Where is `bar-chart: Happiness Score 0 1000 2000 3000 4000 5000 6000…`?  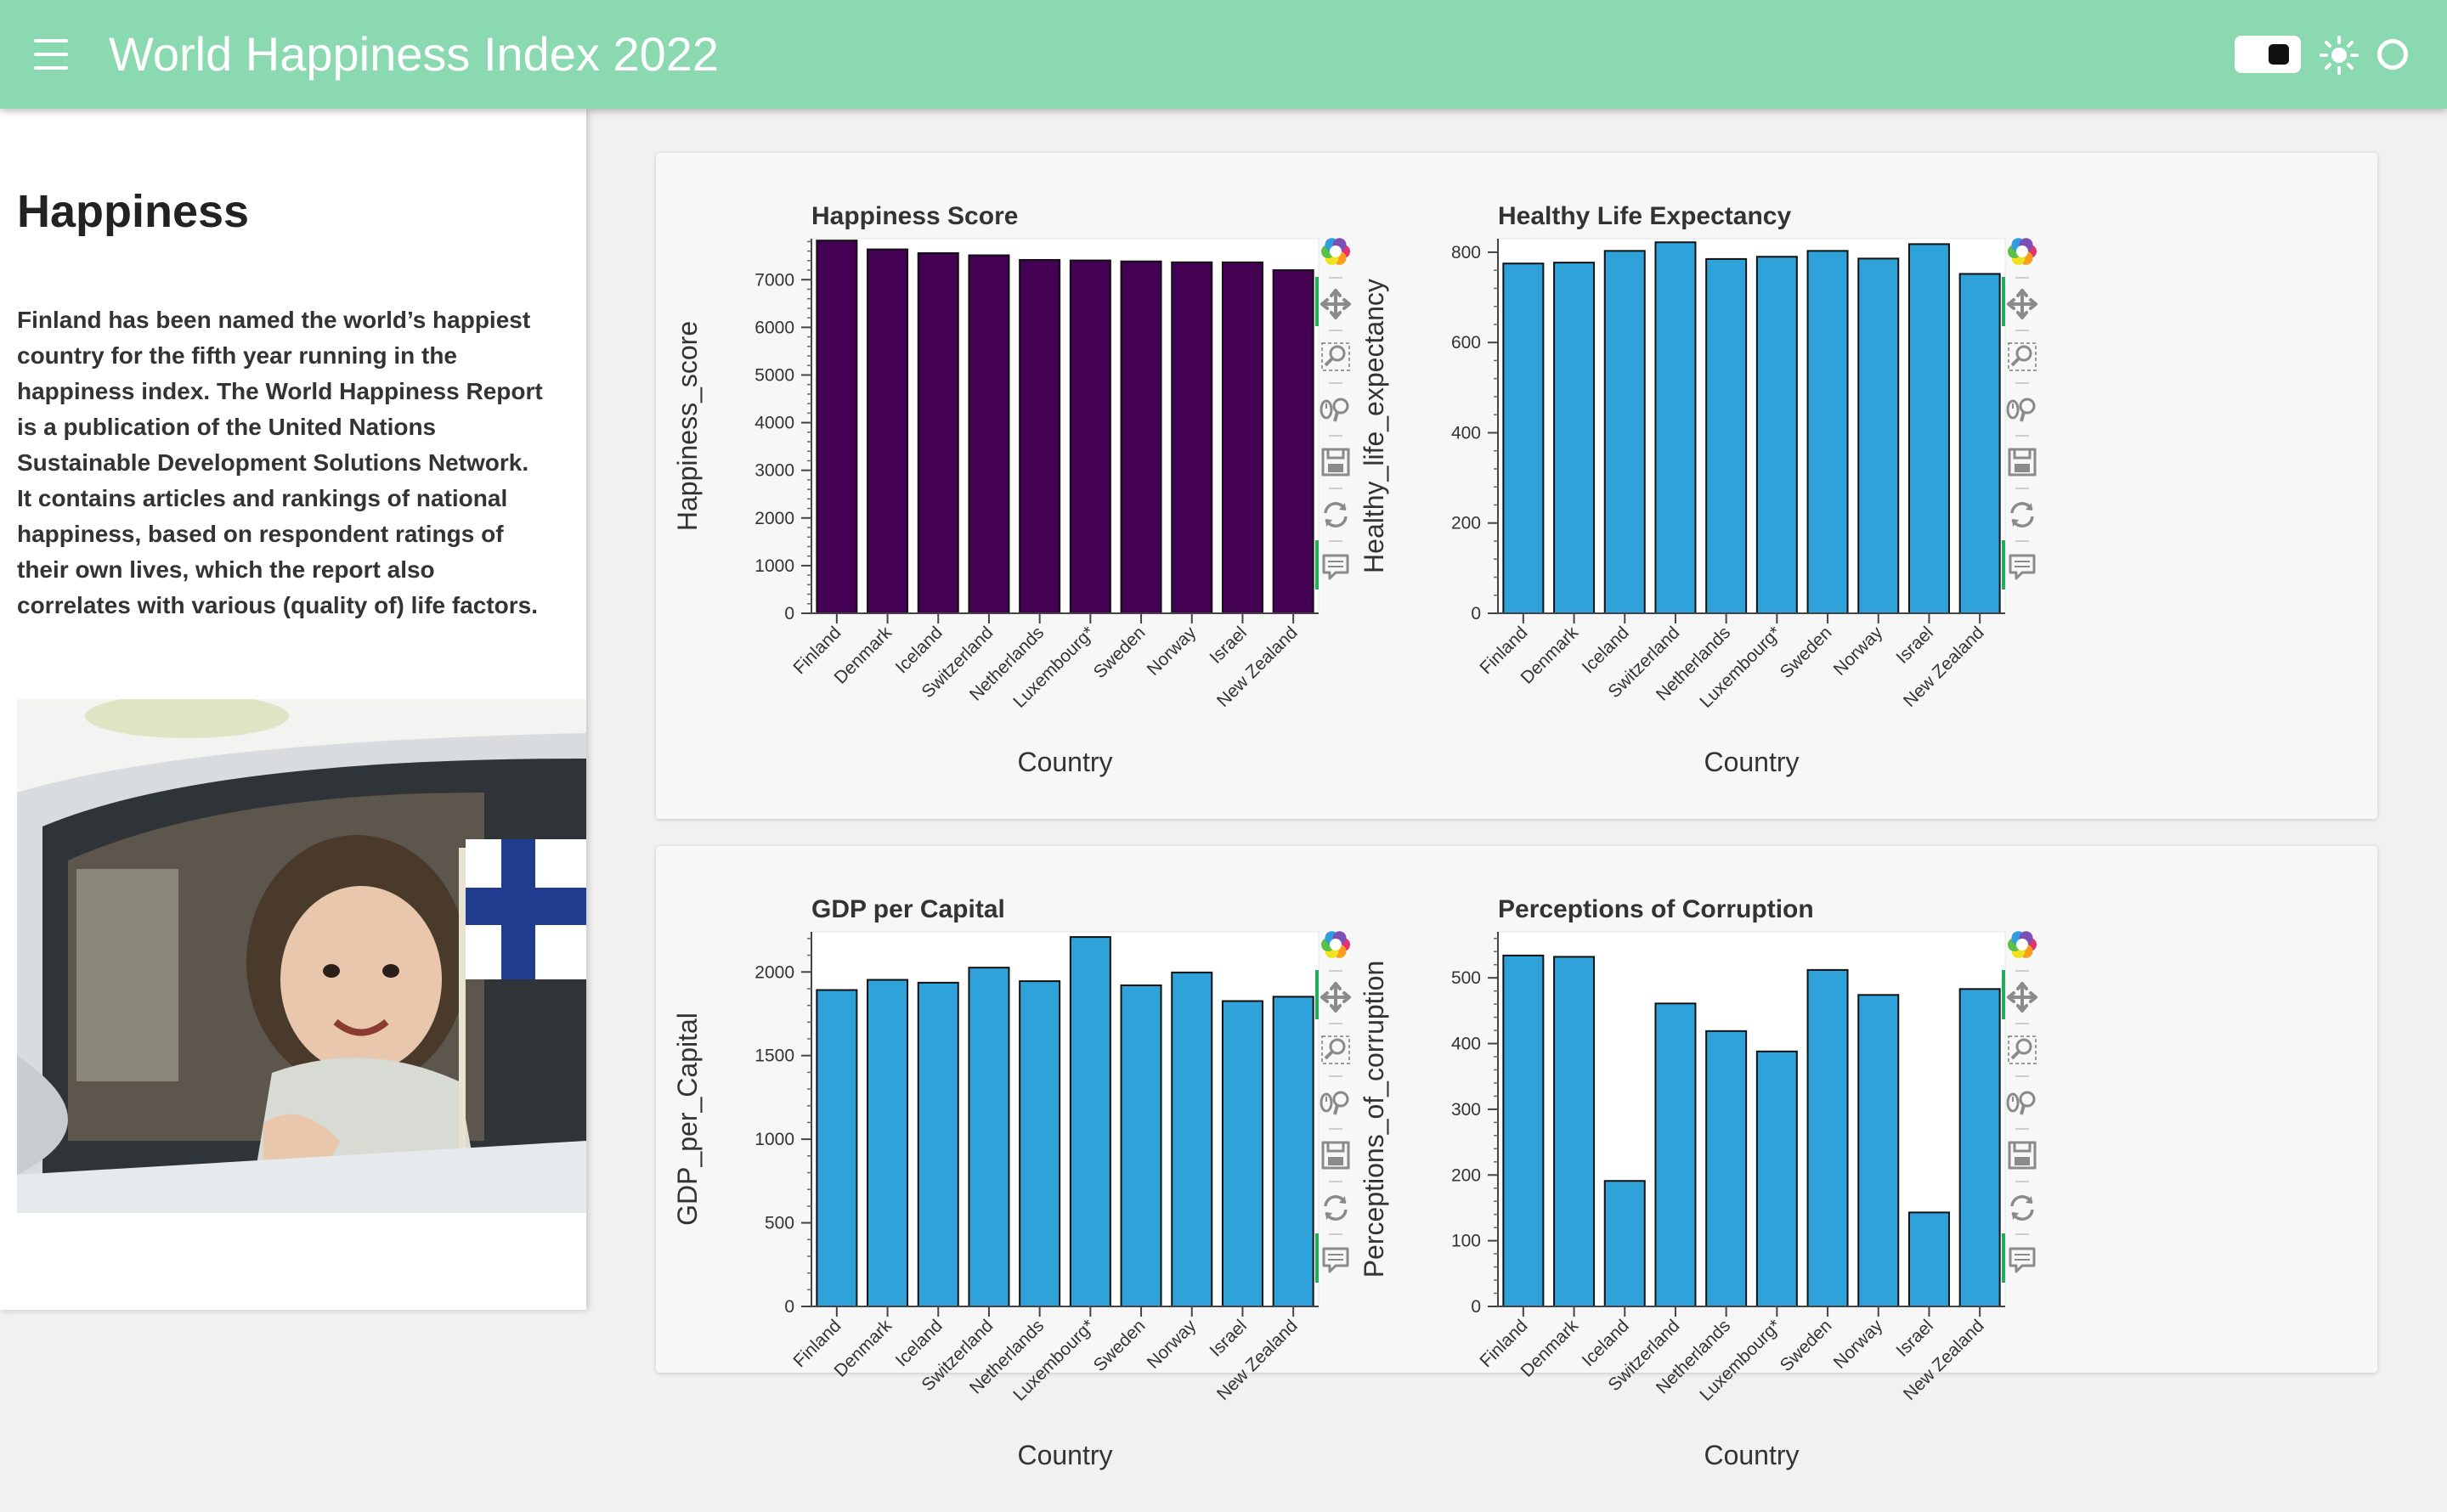
bar-chart: Happiness Score 0 1000 2000 3000 4000 5000 6000… is located at coordinates (996, 490).